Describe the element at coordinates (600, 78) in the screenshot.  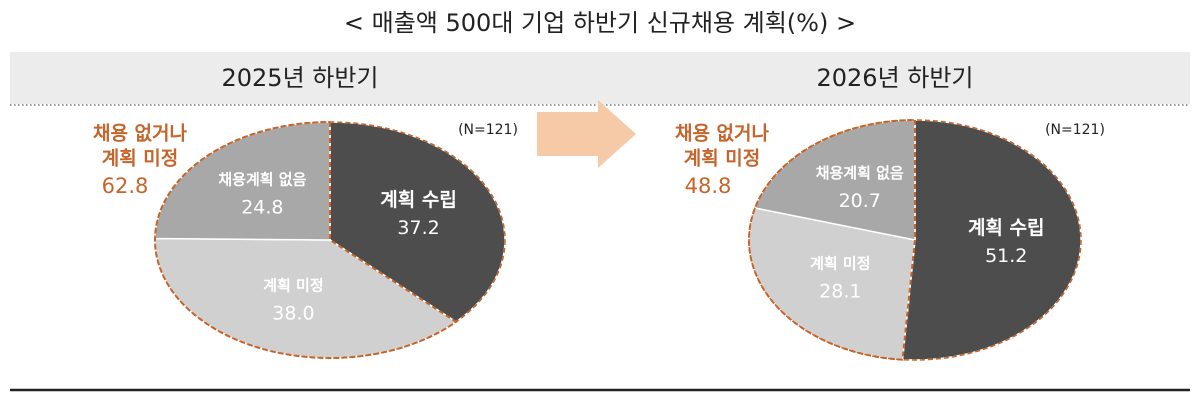
I see `header-band` at that location.